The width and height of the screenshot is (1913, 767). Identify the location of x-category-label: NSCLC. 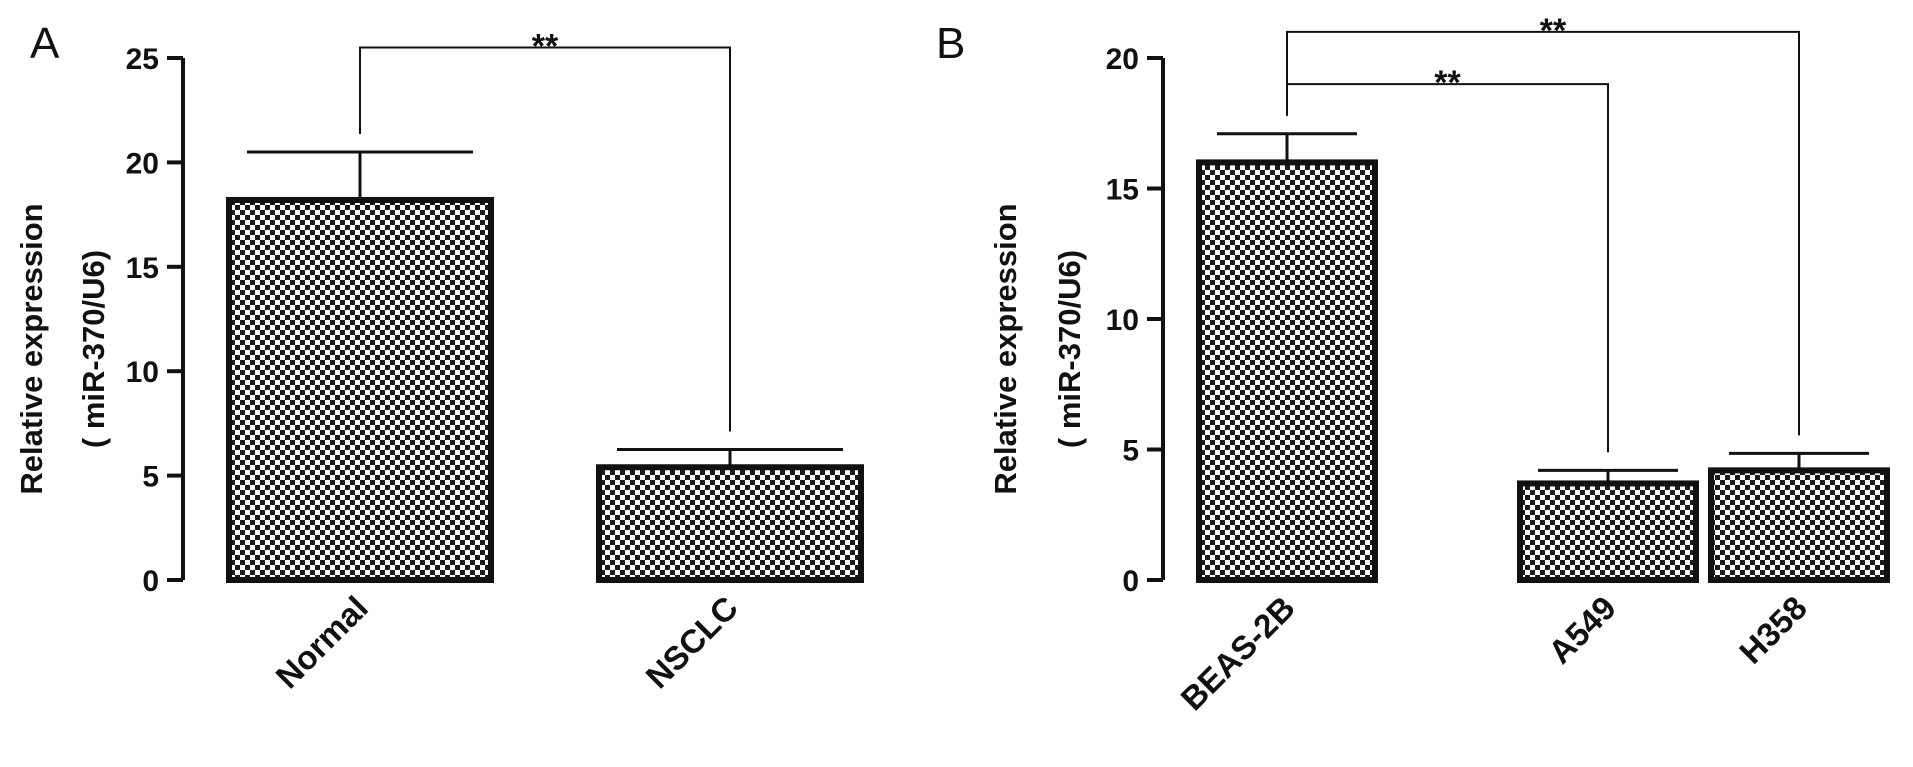
(691, 642).